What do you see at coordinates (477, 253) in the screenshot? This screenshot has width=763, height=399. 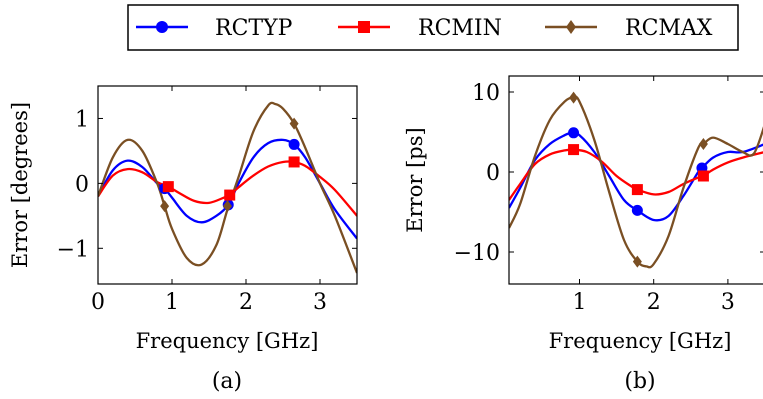 I see `ytick-label-b: −10` at bounding box center [477, 253].